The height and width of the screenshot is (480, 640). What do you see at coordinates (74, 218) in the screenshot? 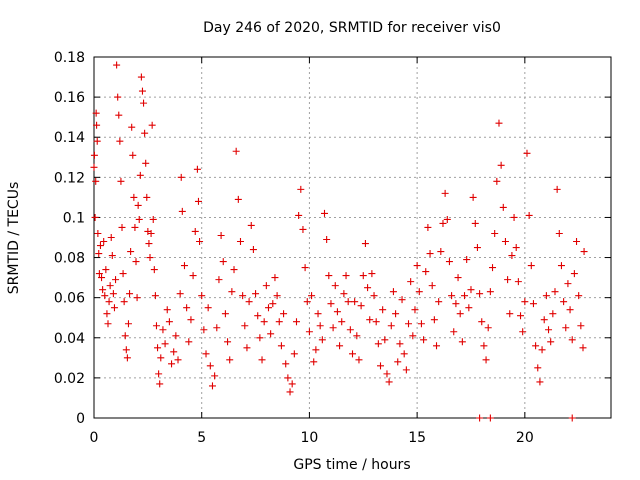
I see `y-tick-label: 0.1` at bounding box center [74, 218].